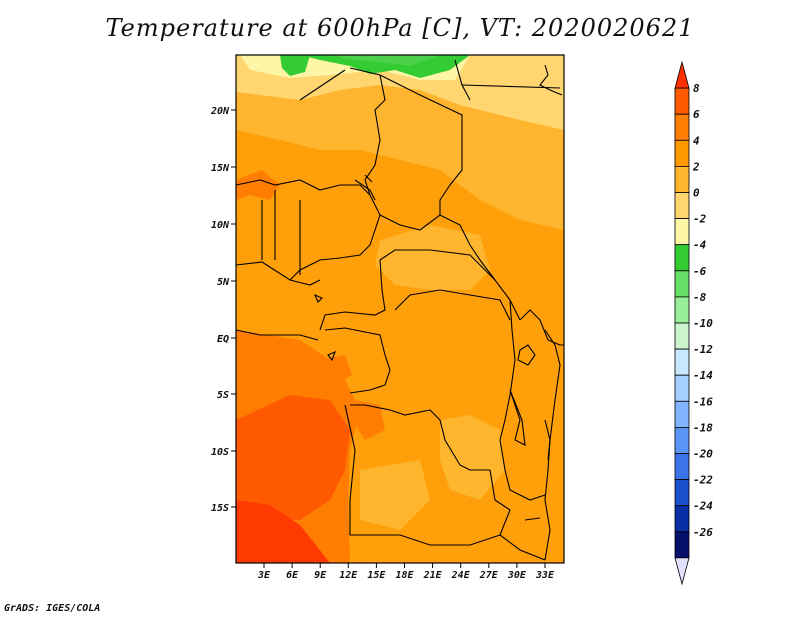 This screenshot has width=800, height=618. I want to click on colorbar-label: -18, so click(703, 427).